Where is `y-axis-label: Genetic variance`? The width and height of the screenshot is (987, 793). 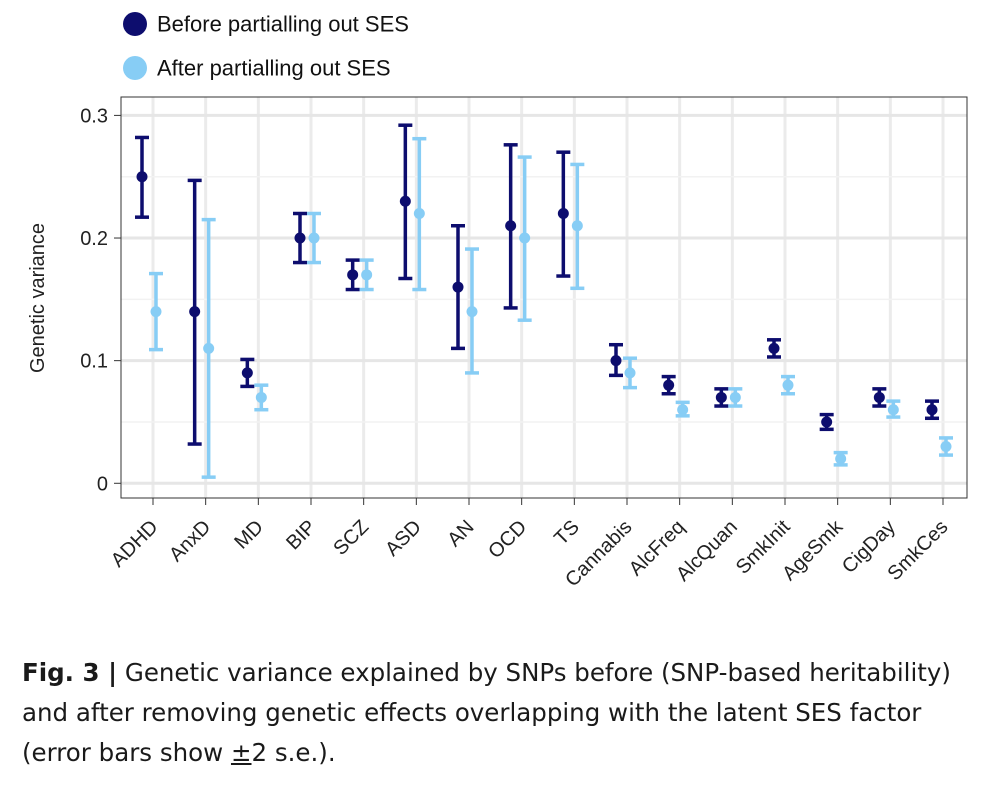
y-axis-label: Genetic variance is located at coordinates (38, 298).